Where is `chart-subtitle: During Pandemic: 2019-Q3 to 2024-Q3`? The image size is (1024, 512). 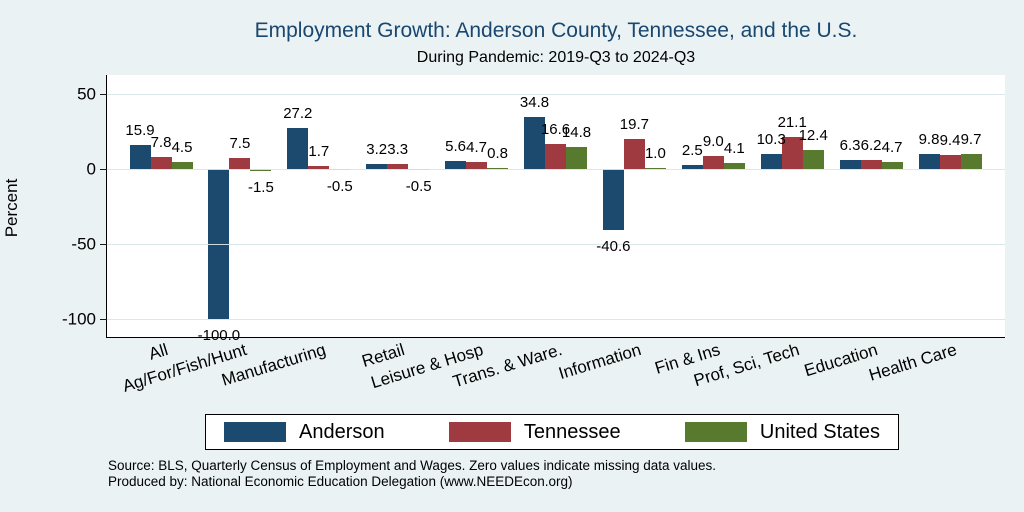 chart-subtitle: During Pandemic: 2019-Q3 to 2024-Q3 is located at coordinates (556, 57).